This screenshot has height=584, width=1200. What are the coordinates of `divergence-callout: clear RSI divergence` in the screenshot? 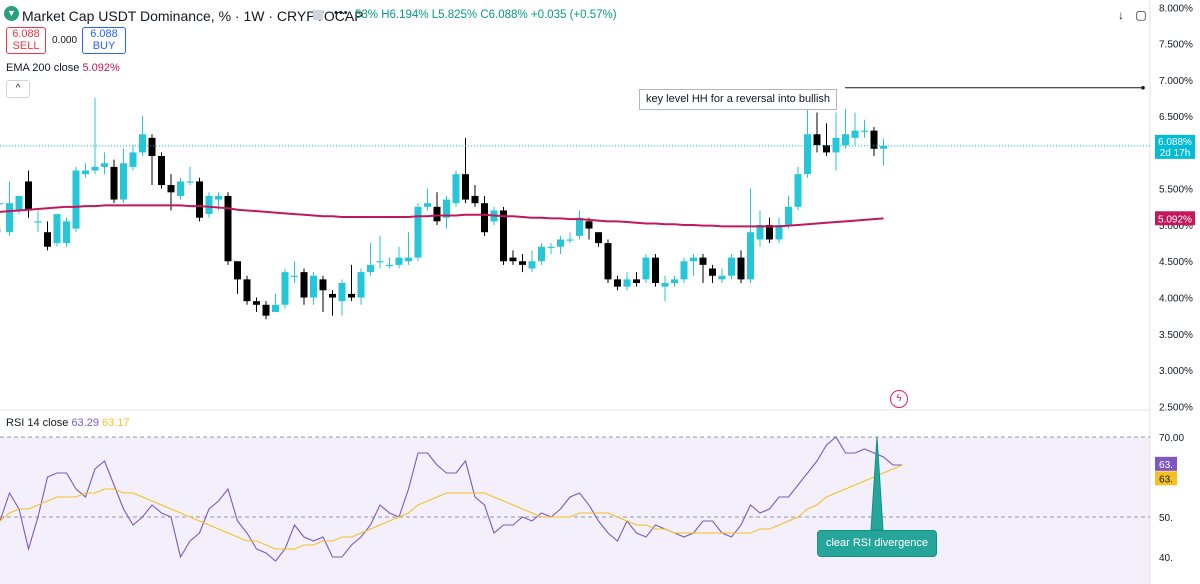 It's located at (877, 543).